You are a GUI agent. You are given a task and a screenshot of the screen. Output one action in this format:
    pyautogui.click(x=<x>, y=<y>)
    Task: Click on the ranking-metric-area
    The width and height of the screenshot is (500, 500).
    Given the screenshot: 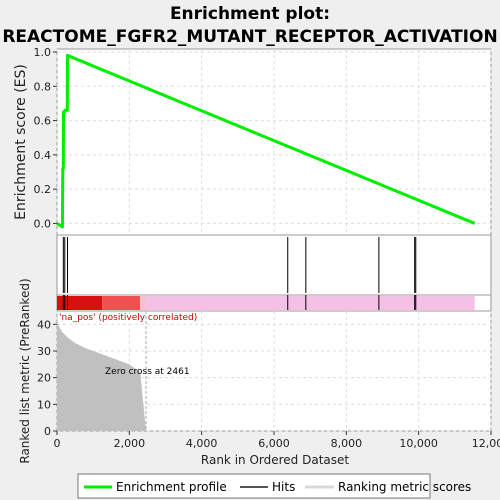 What is the action you would take?
    pyautogui.click(x=102, y=372)
    